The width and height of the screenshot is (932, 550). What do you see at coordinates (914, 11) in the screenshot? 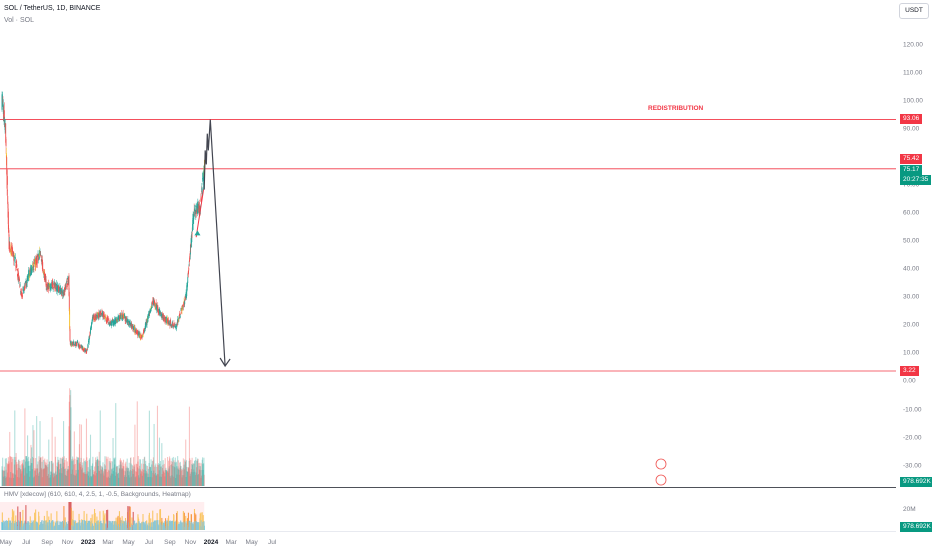
I see `currency-button: USDT` at bounding box center [914, 11].